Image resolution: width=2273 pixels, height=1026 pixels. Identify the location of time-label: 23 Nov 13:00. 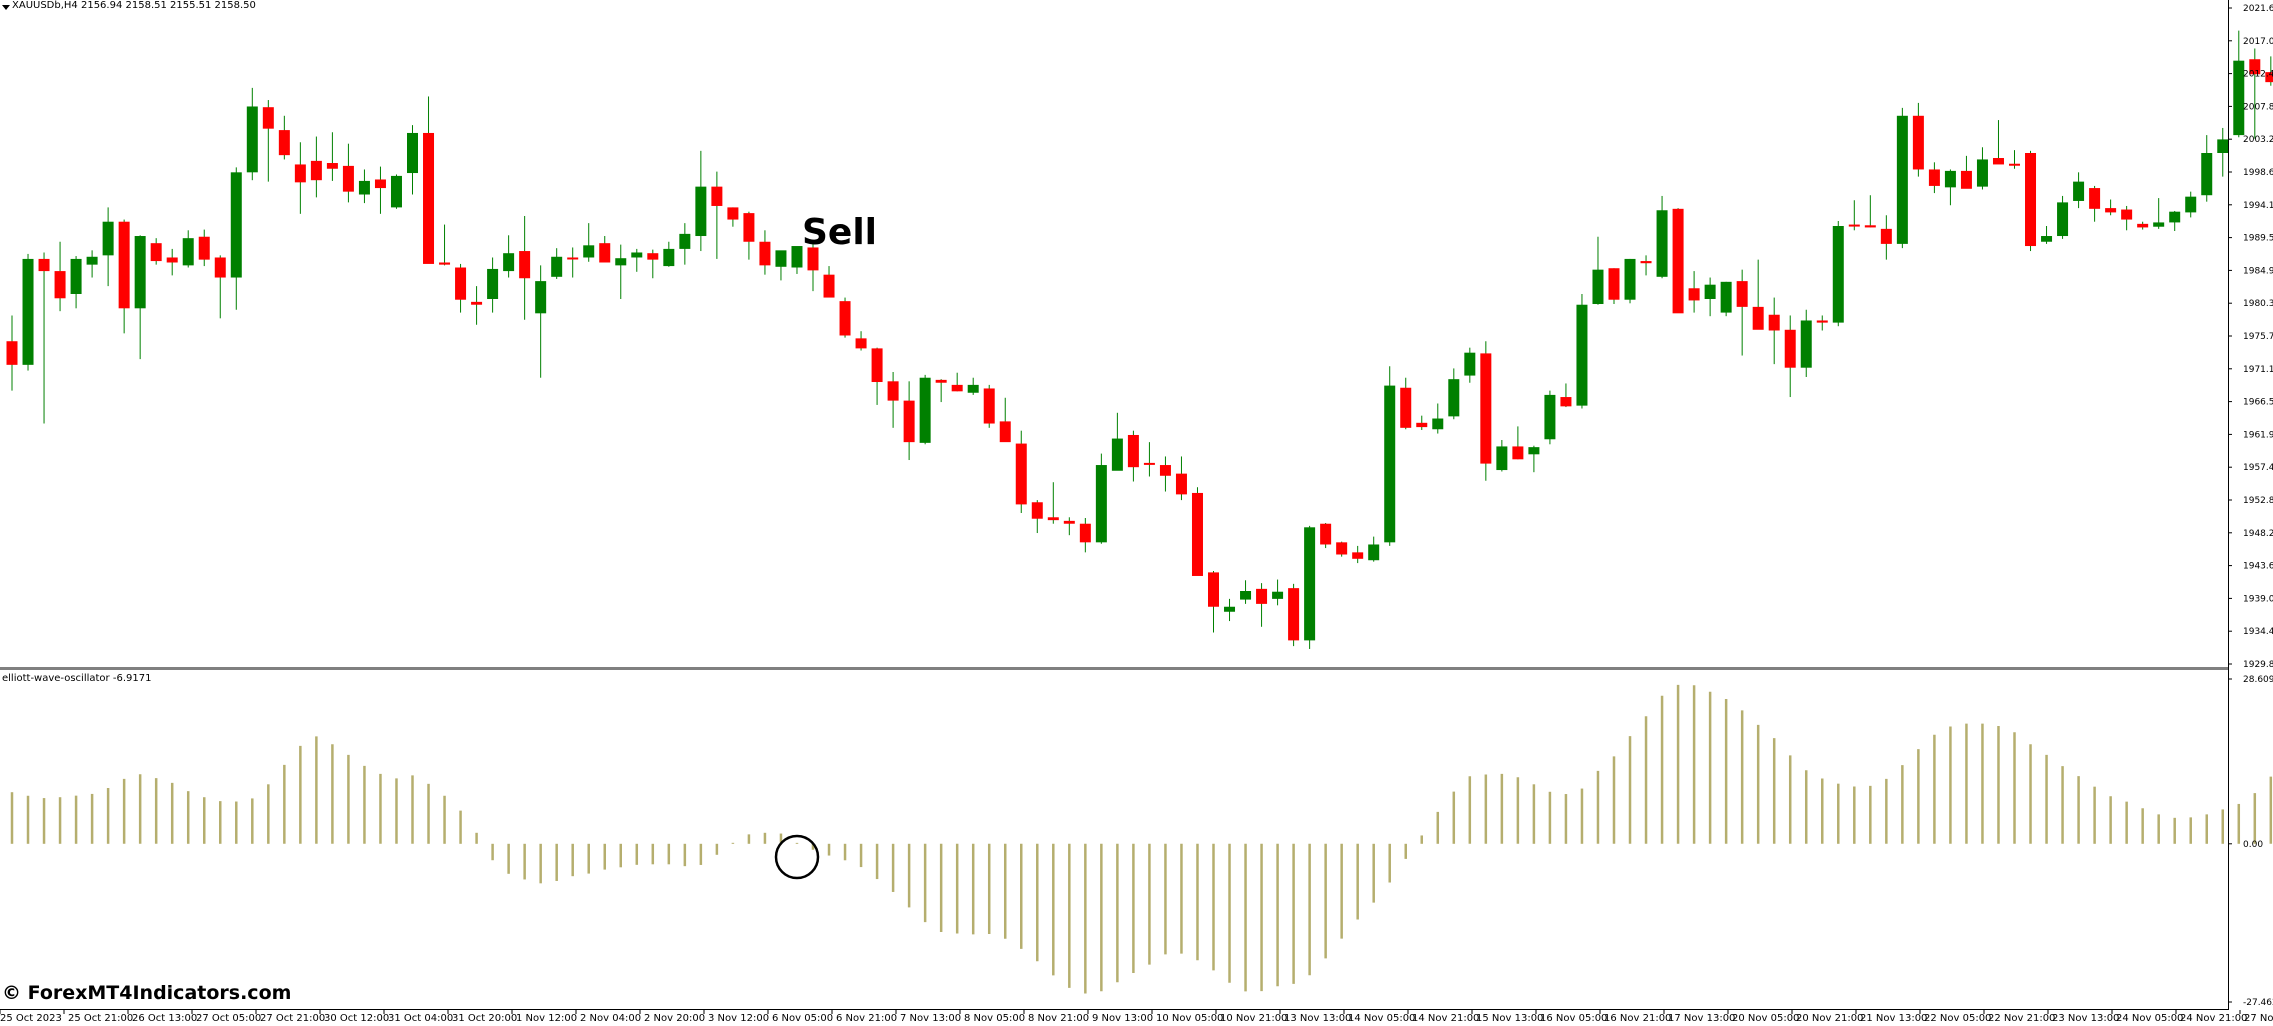
(2085, 1018).